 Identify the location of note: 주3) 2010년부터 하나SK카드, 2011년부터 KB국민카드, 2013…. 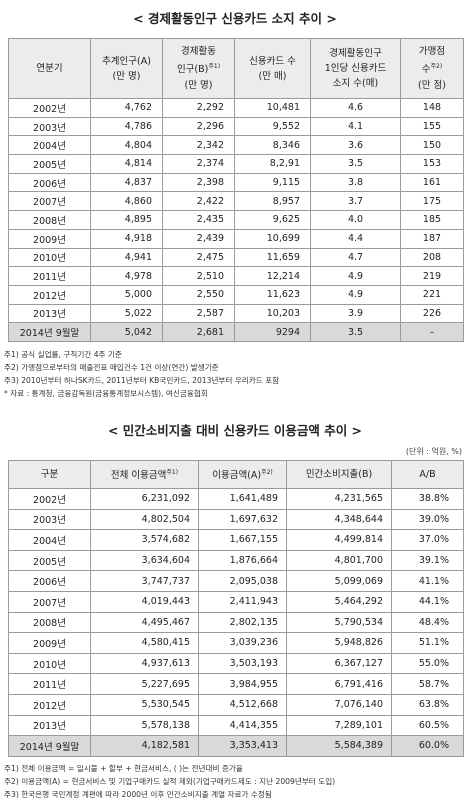
(142, 380).